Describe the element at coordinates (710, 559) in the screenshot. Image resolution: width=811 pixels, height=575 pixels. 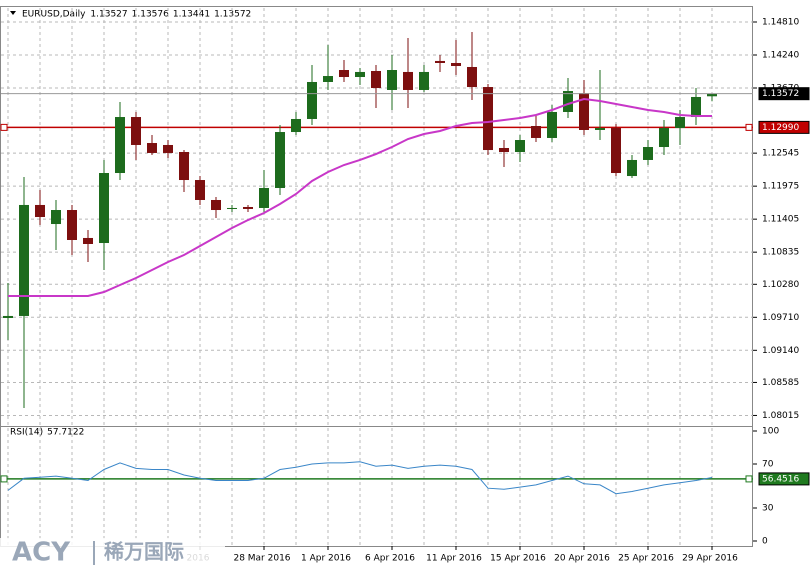
I see `x-tick-label: 29 Apr 2016` at that location.